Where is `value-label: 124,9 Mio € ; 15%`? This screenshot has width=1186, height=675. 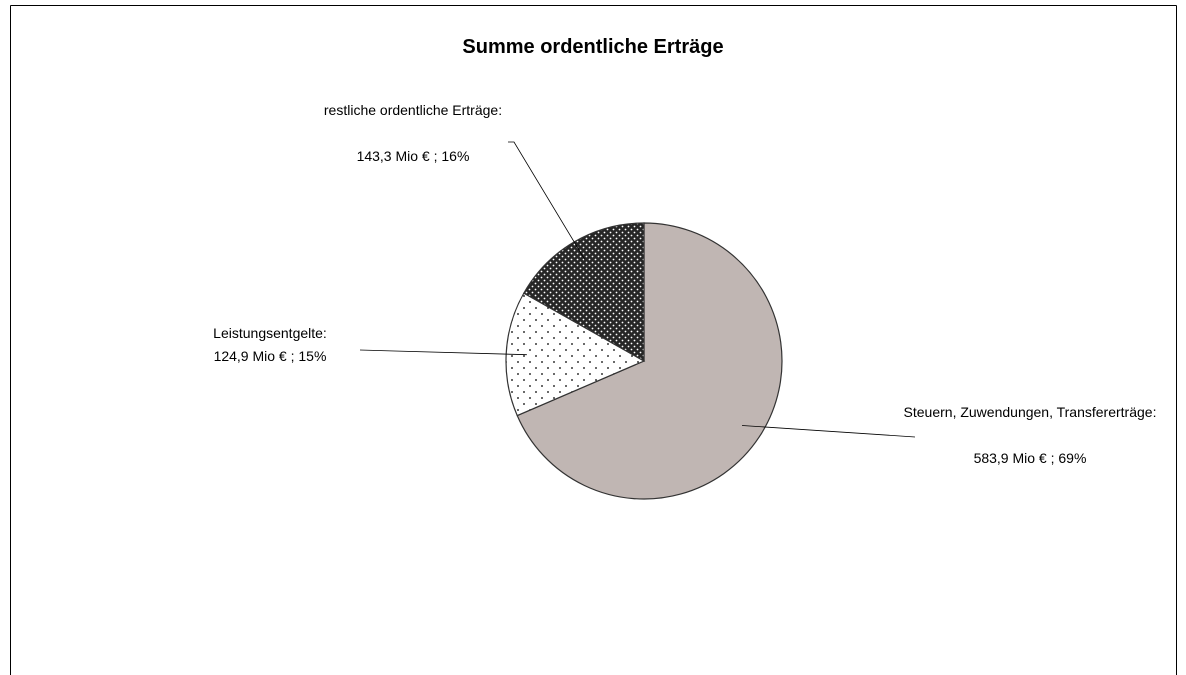
value-label: 124,9 Mio € ; 15% is located at coordinates (270, 356).